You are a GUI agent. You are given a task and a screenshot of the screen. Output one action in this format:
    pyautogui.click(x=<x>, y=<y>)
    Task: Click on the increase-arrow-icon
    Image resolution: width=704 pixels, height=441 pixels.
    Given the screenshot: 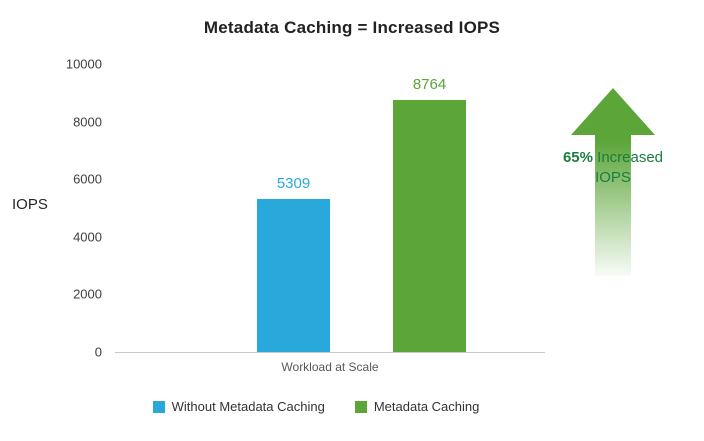 What is the action you would take?
    pyautogui.click(x=613, y=182)
    